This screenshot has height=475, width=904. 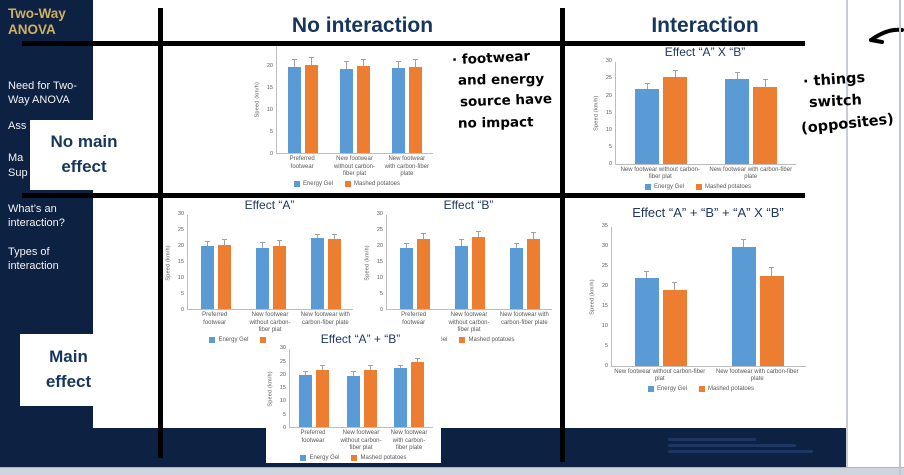 I want to click on sidebar-item-types-of-interaction: Types of interaction, so click(x=33, y=259).